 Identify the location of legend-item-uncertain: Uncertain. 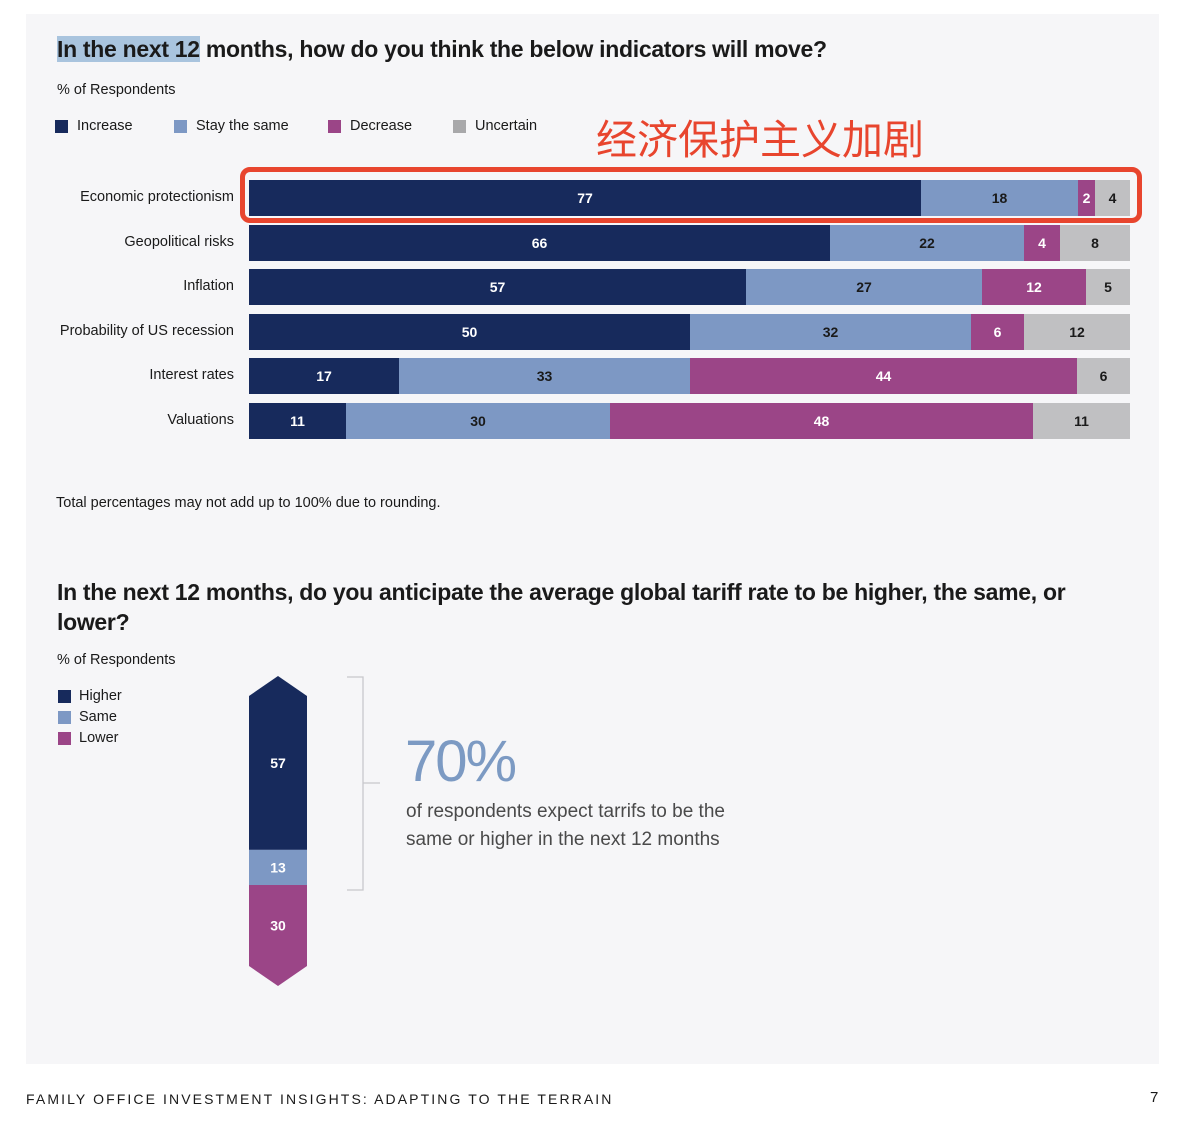
(495, 126).